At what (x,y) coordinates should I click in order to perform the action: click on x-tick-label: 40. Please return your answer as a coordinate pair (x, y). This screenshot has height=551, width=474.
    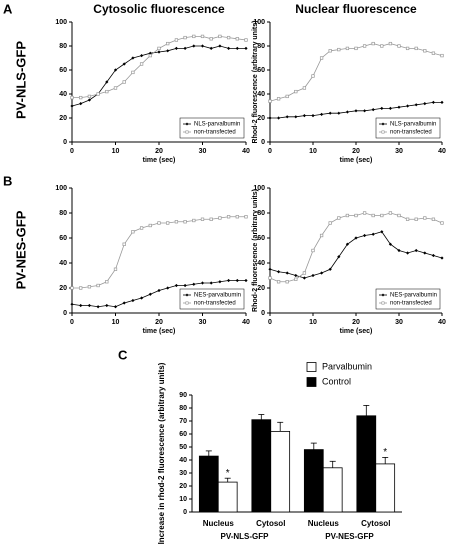
    Looking at the image, I should click on (246, 322).